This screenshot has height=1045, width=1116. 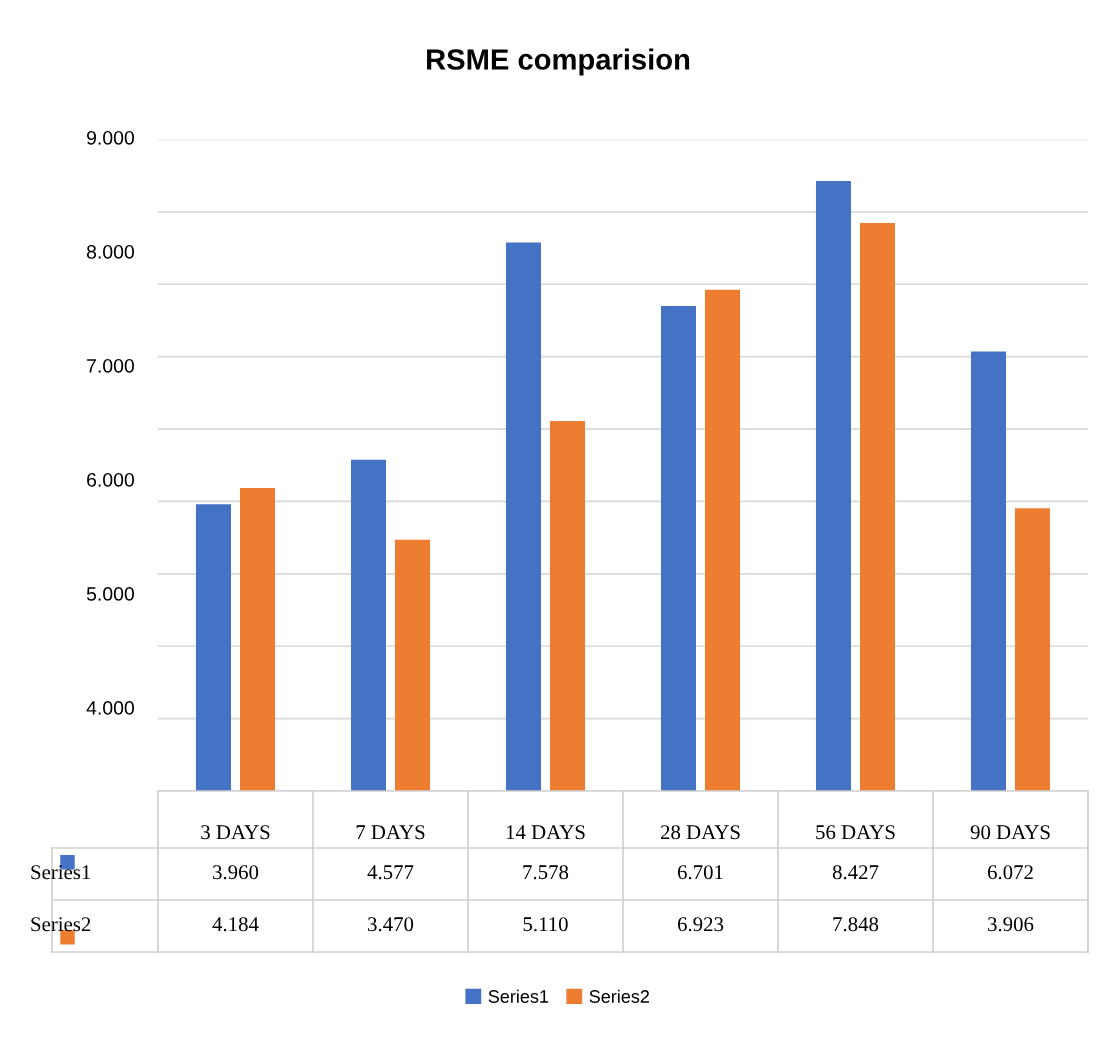 What do you see at coordinates (235, 832) in the screenshot?
I see `x-tick-label: 3 DAYS` at bounding box center [235, 832].